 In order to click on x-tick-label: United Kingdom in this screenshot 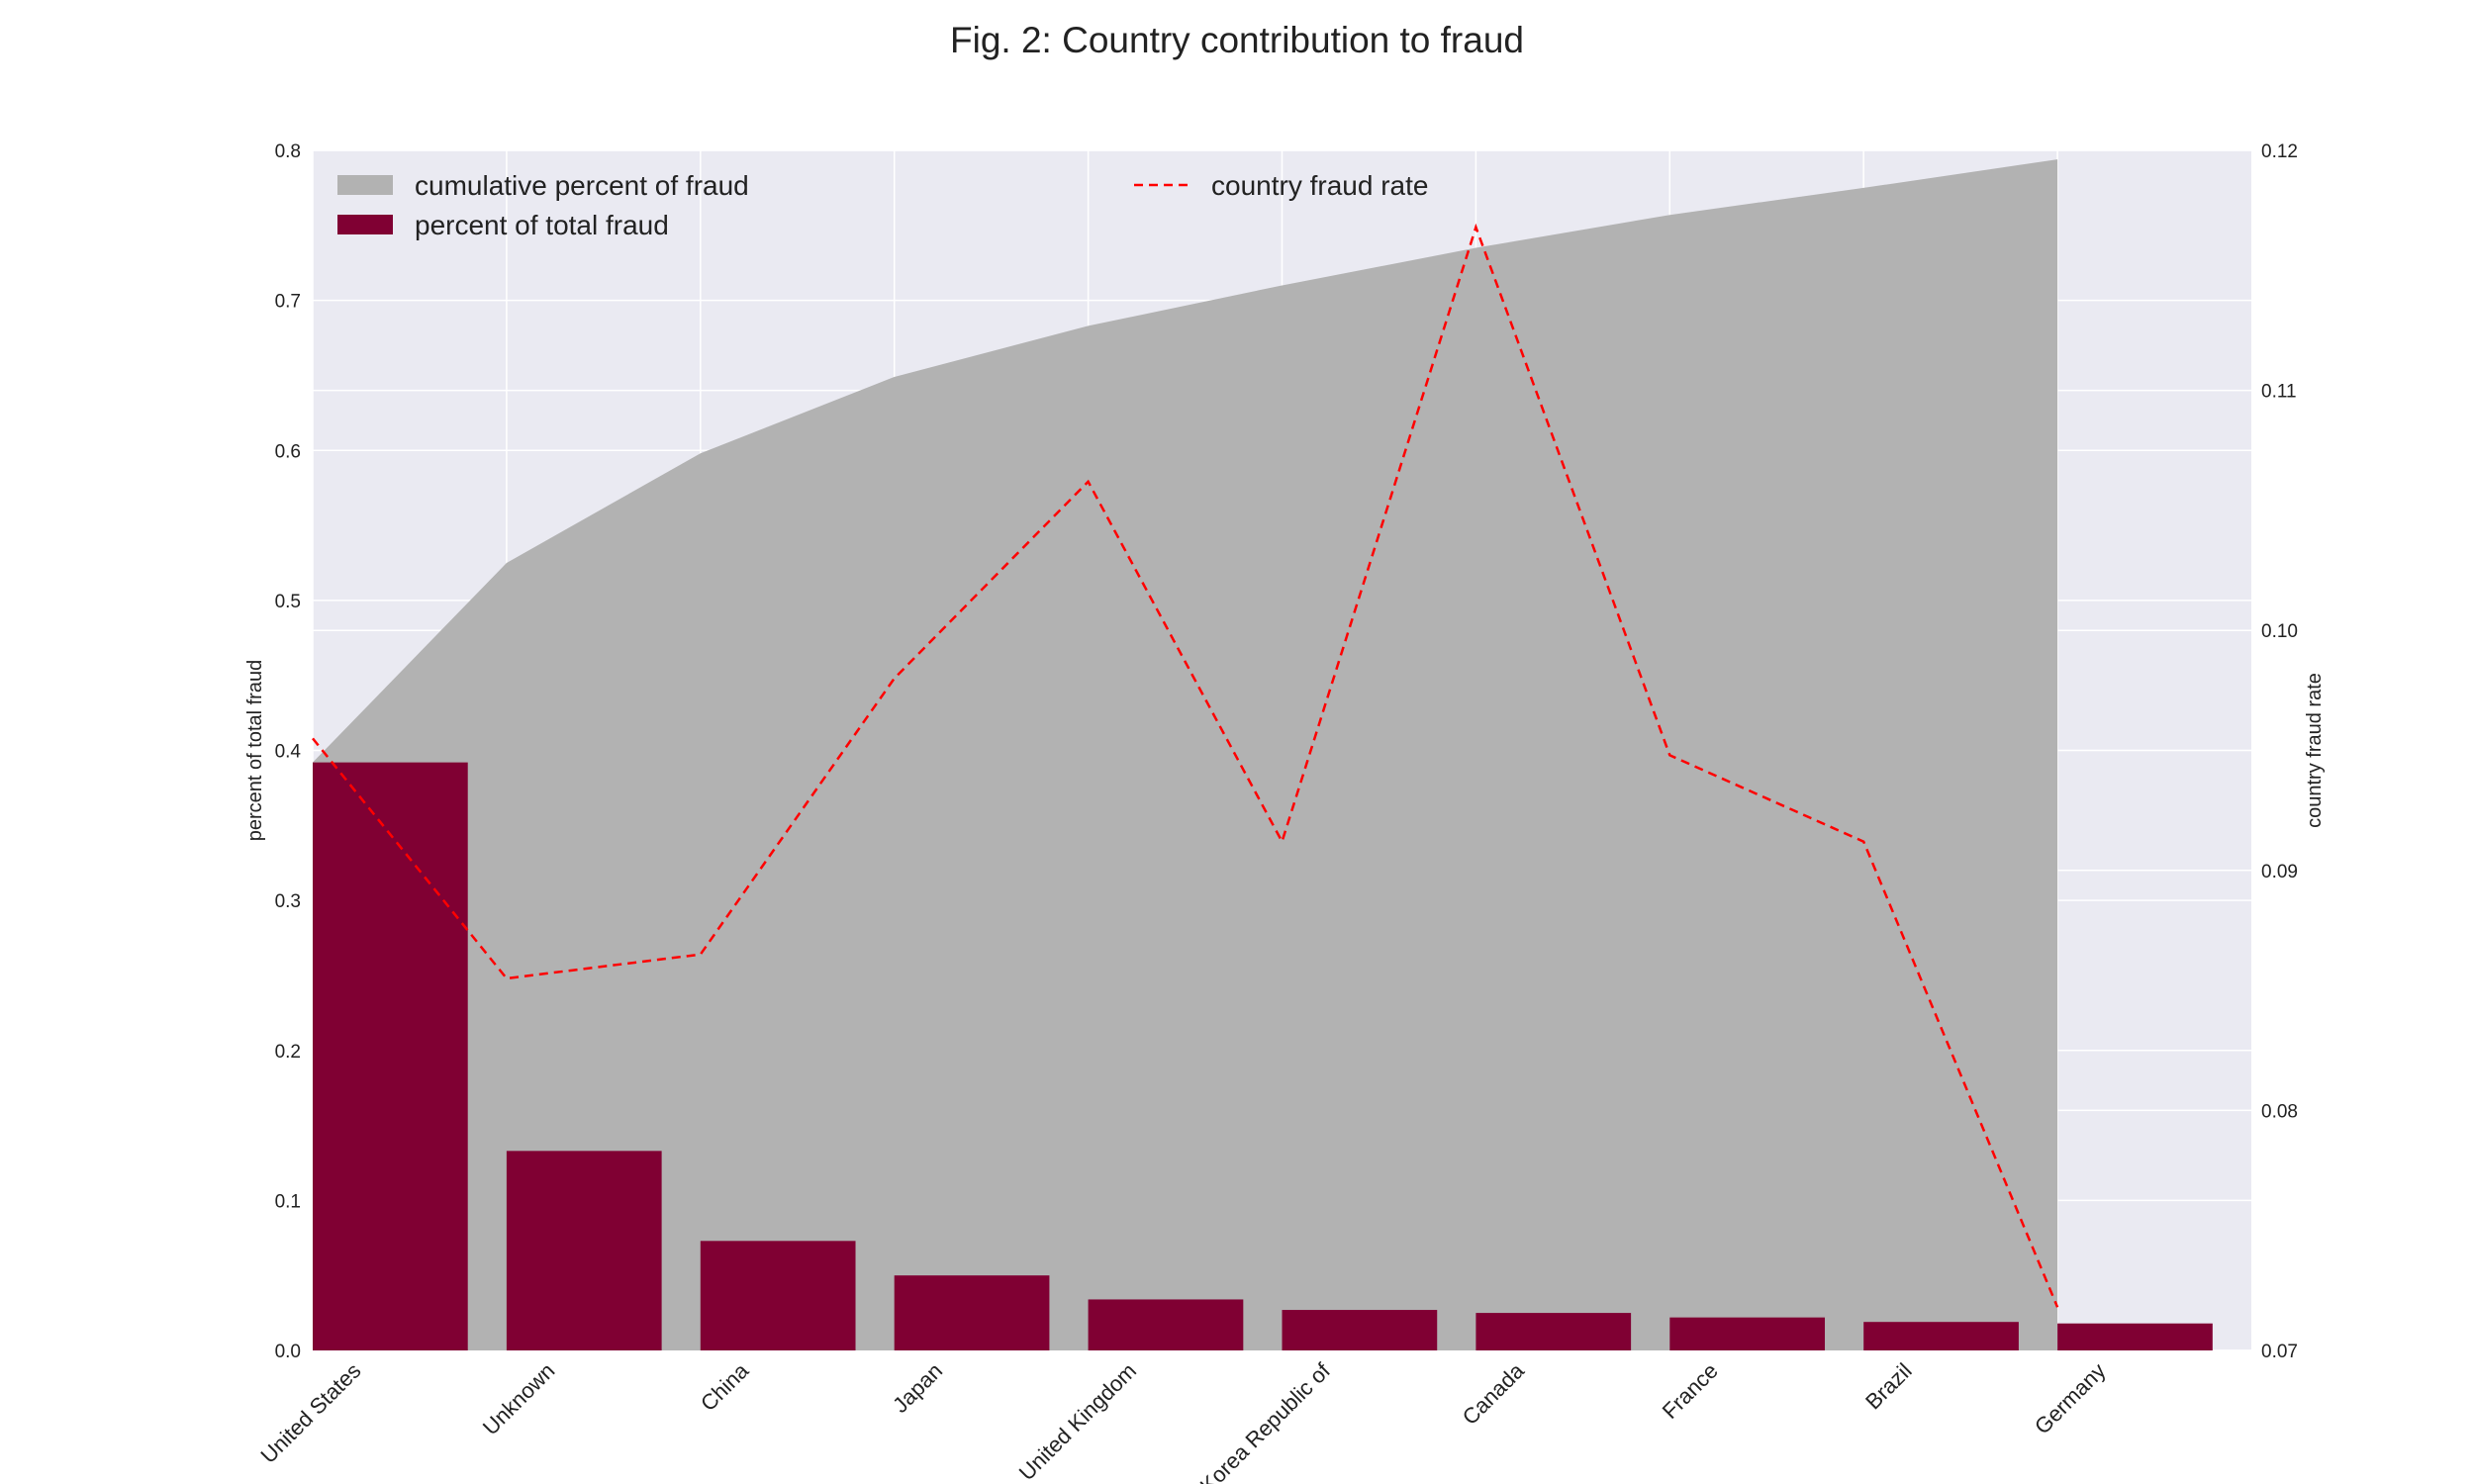, I will do `click(1077, 1421)`.